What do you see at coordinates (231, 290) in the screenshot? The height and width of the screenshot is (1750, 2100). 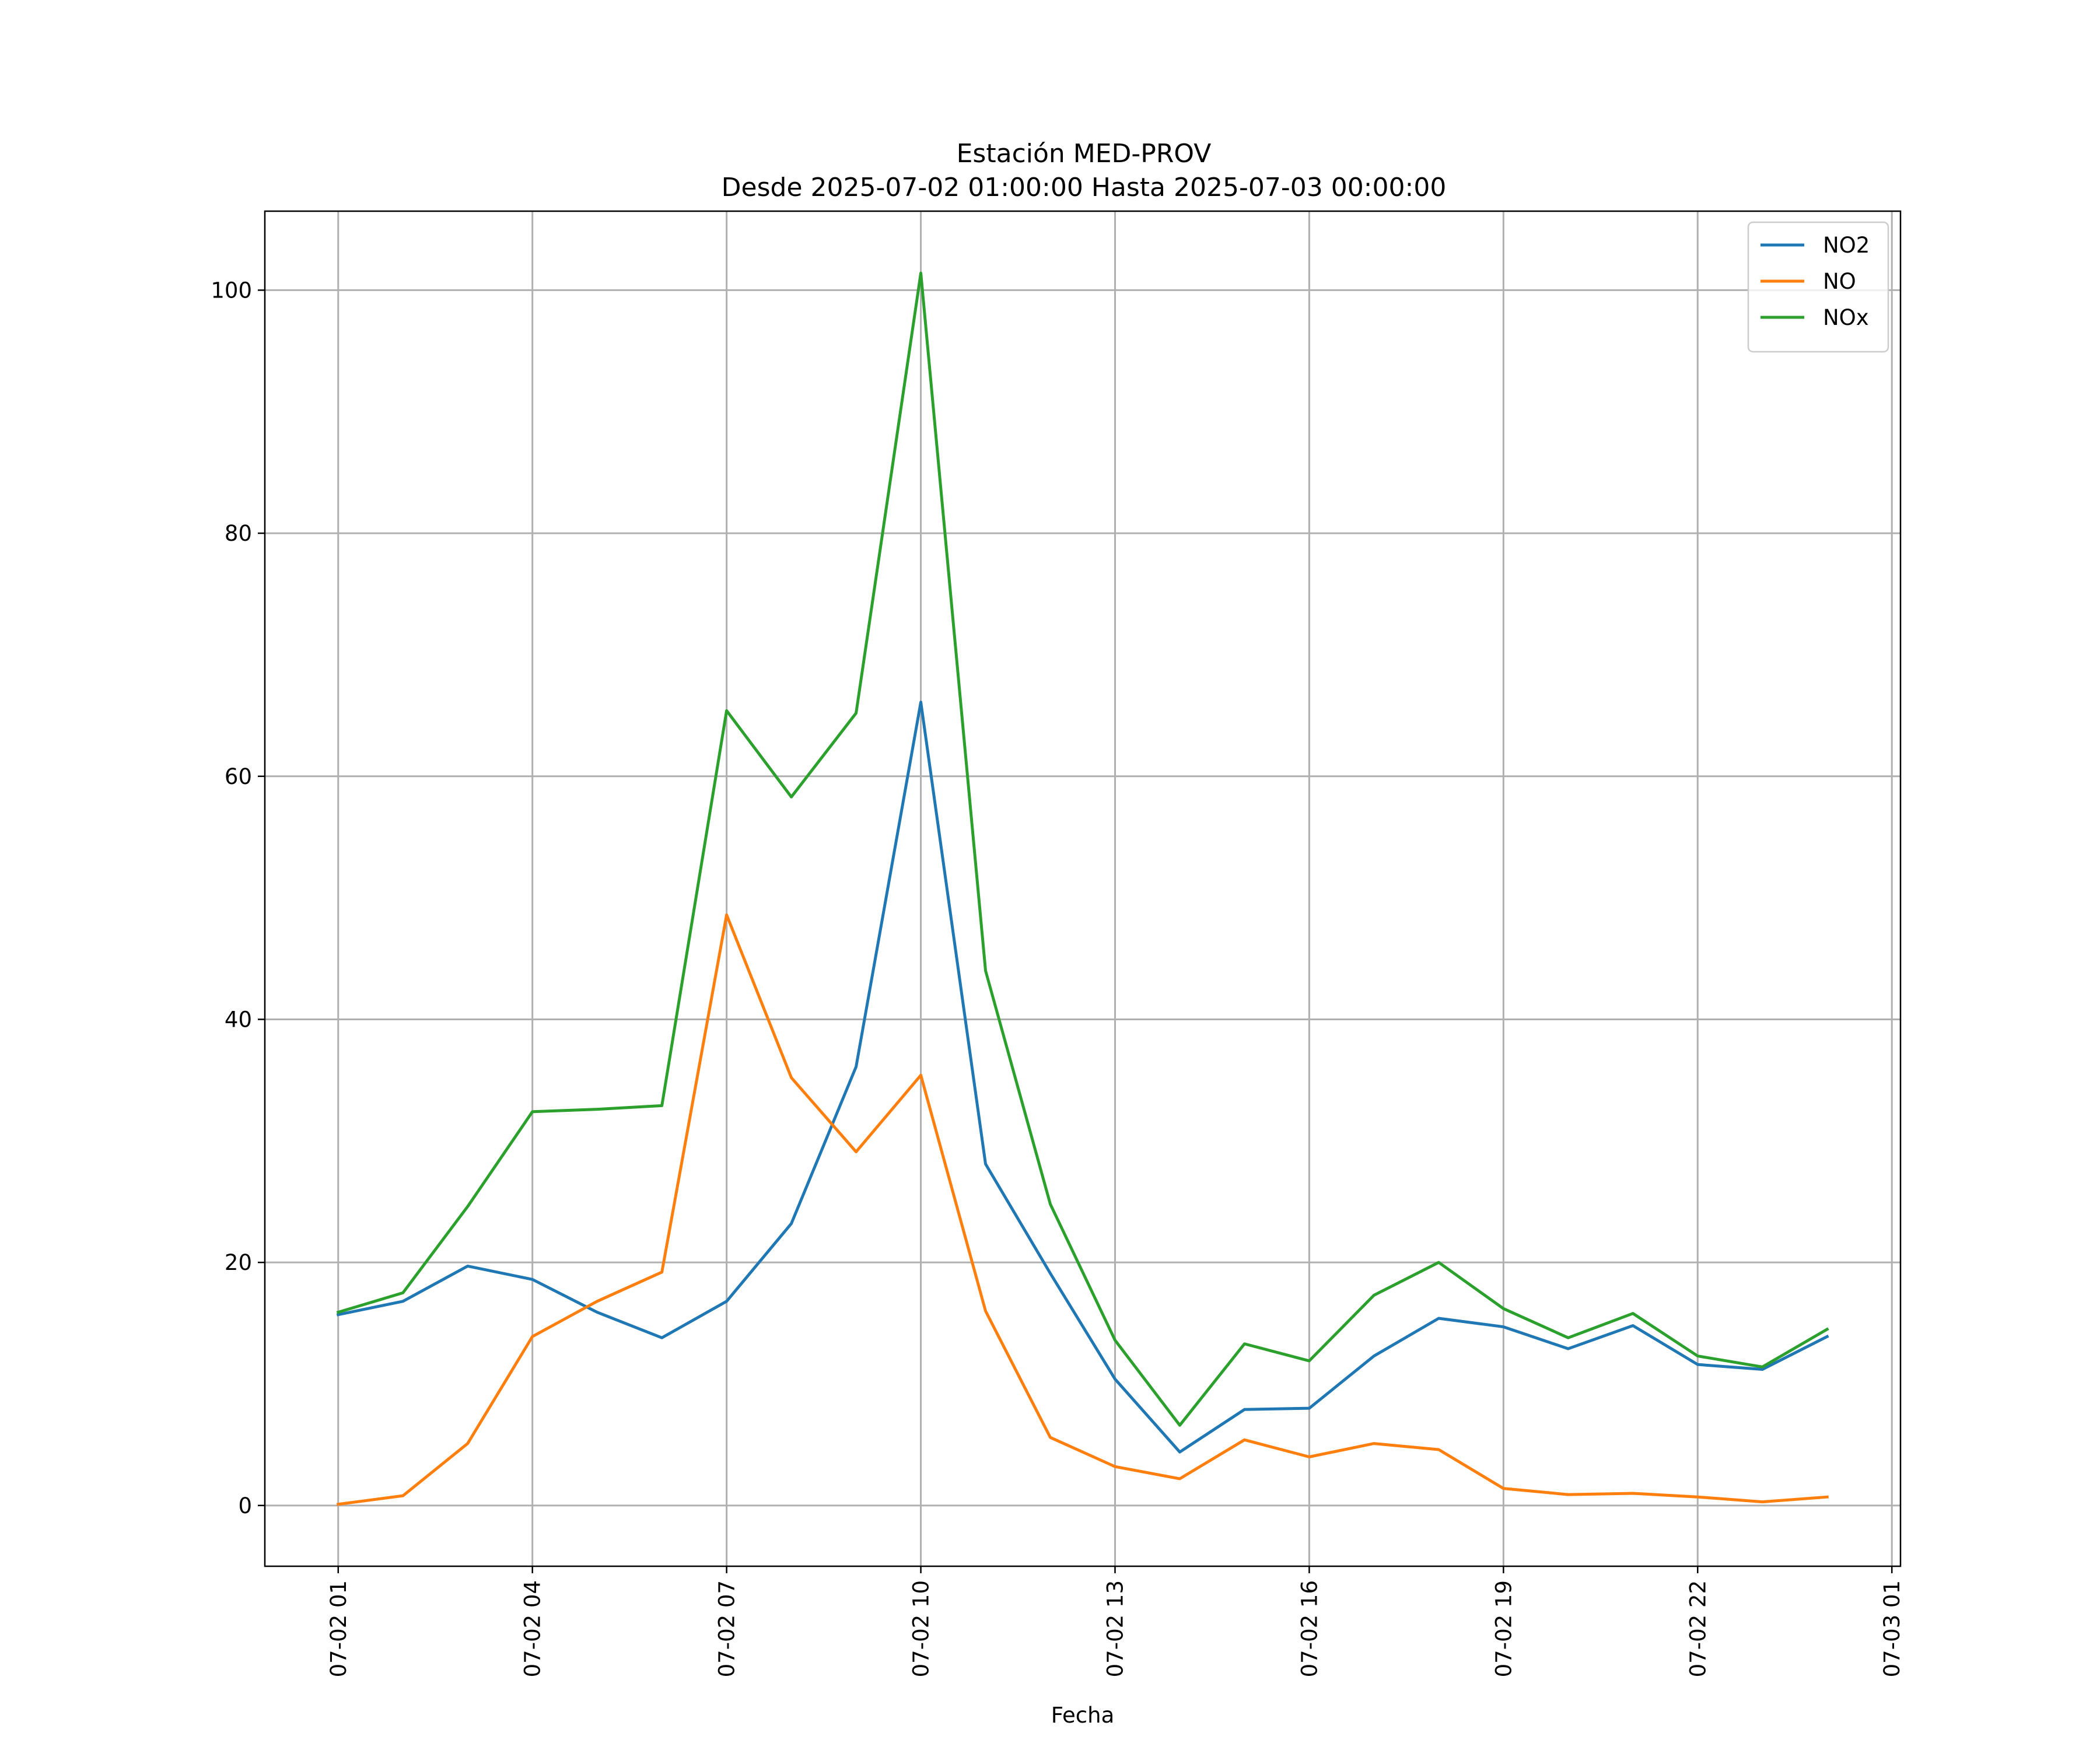 I see `y-tick-label: 100` at bounding box center [231, 290].